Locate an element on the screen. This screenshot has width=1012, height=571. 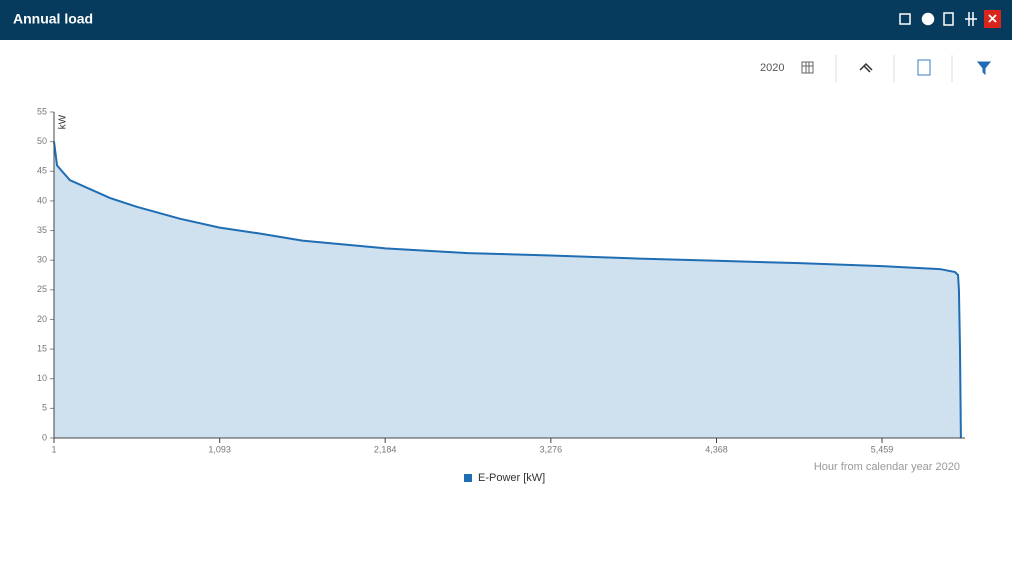
y-tick-label: 35 is located at coordinates (42, 230).